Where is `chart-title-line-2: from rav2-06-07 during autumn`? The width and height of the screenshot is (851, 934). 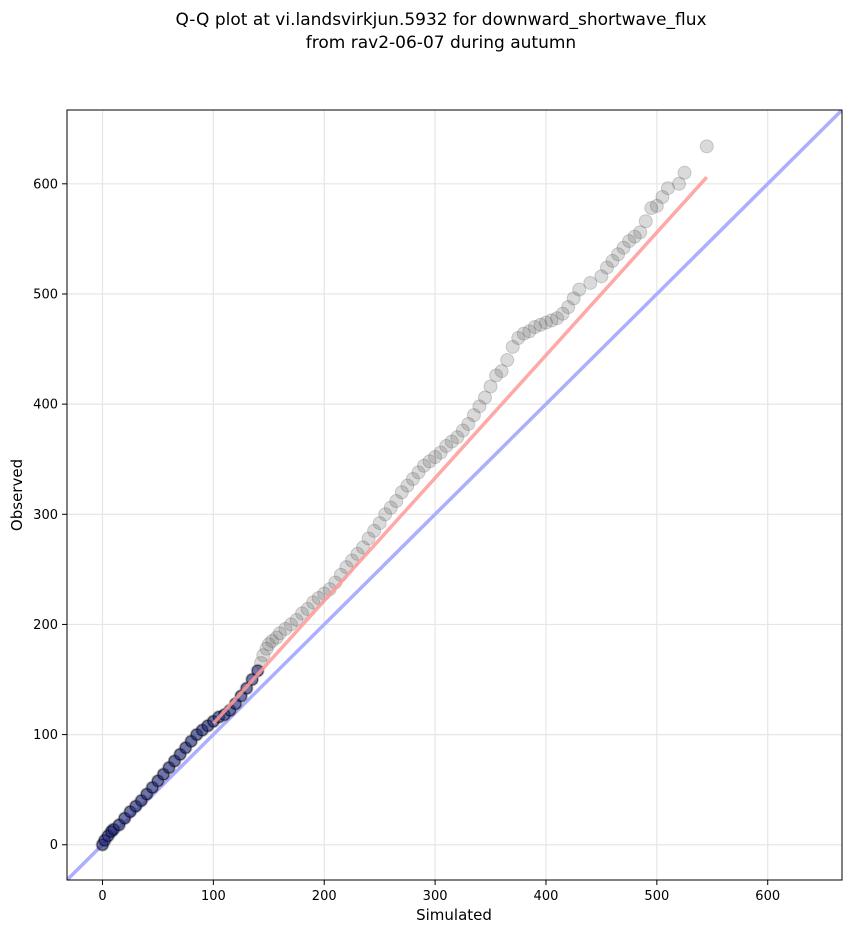
chart-title-line-2: from rav2-06-07 during autumn is located at coordinates (441, 43).